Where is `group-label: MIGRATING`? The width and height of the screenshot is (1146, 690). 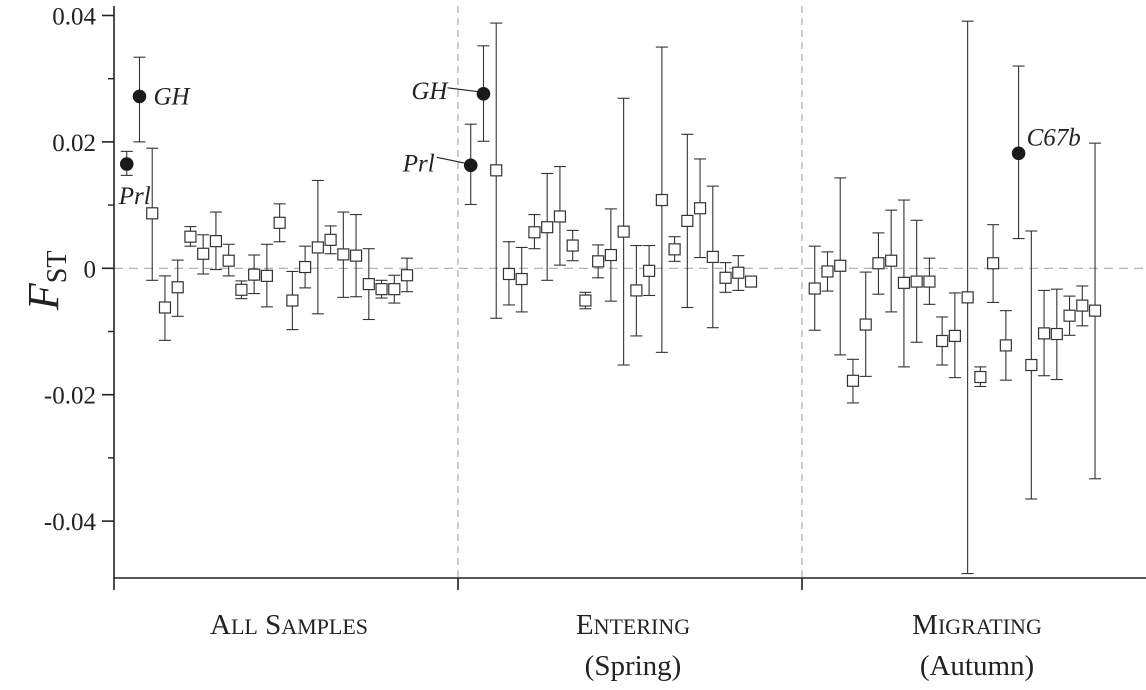 group-label: MIGRATING is located at coordinates (977, 625).